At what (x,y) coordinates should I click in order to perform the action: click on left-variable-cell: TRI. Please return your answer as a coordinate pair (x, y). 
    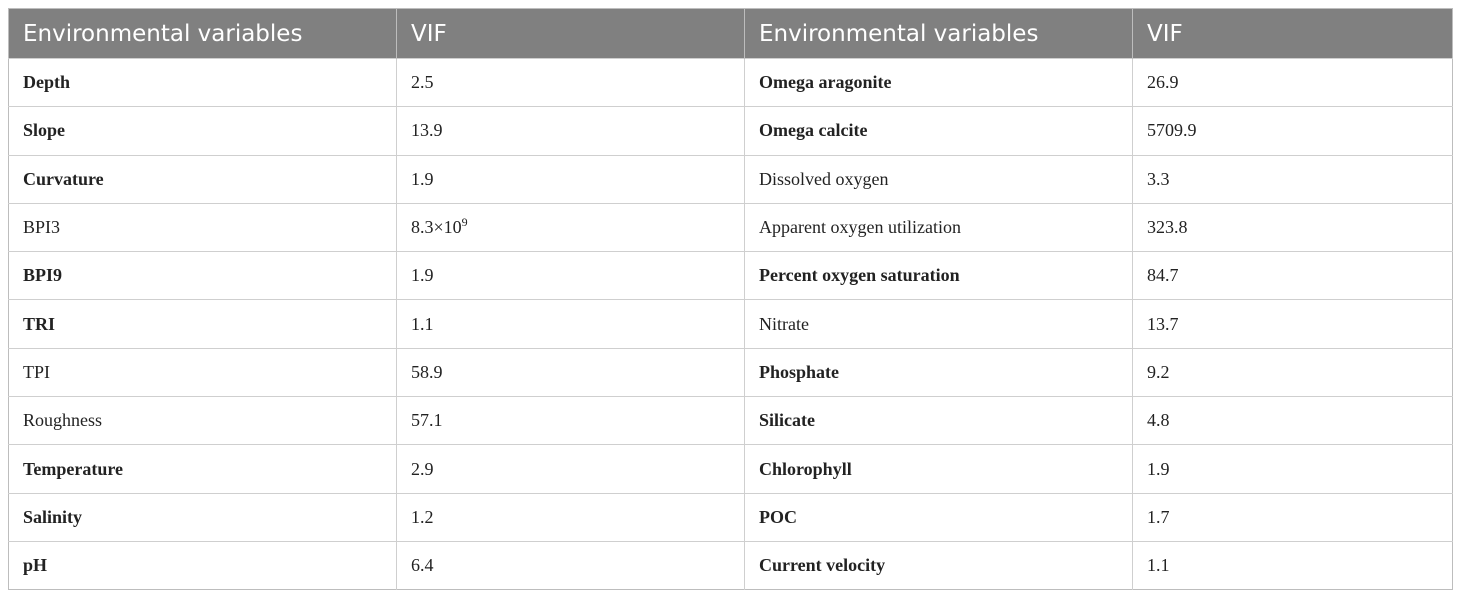
    Looking at the image, I should click on (202, 324).